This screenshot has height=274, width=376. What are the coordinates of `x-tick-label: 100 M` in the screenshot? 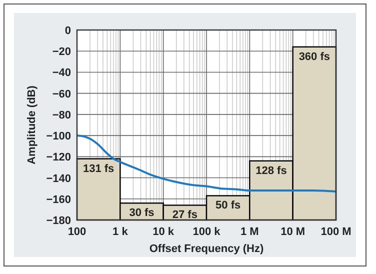 It's located at (336, 232).